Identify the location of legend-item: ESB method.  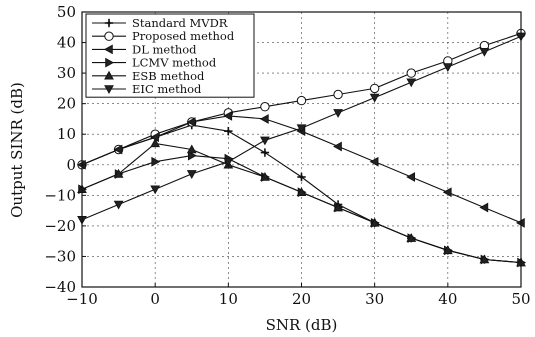
(148, 76).